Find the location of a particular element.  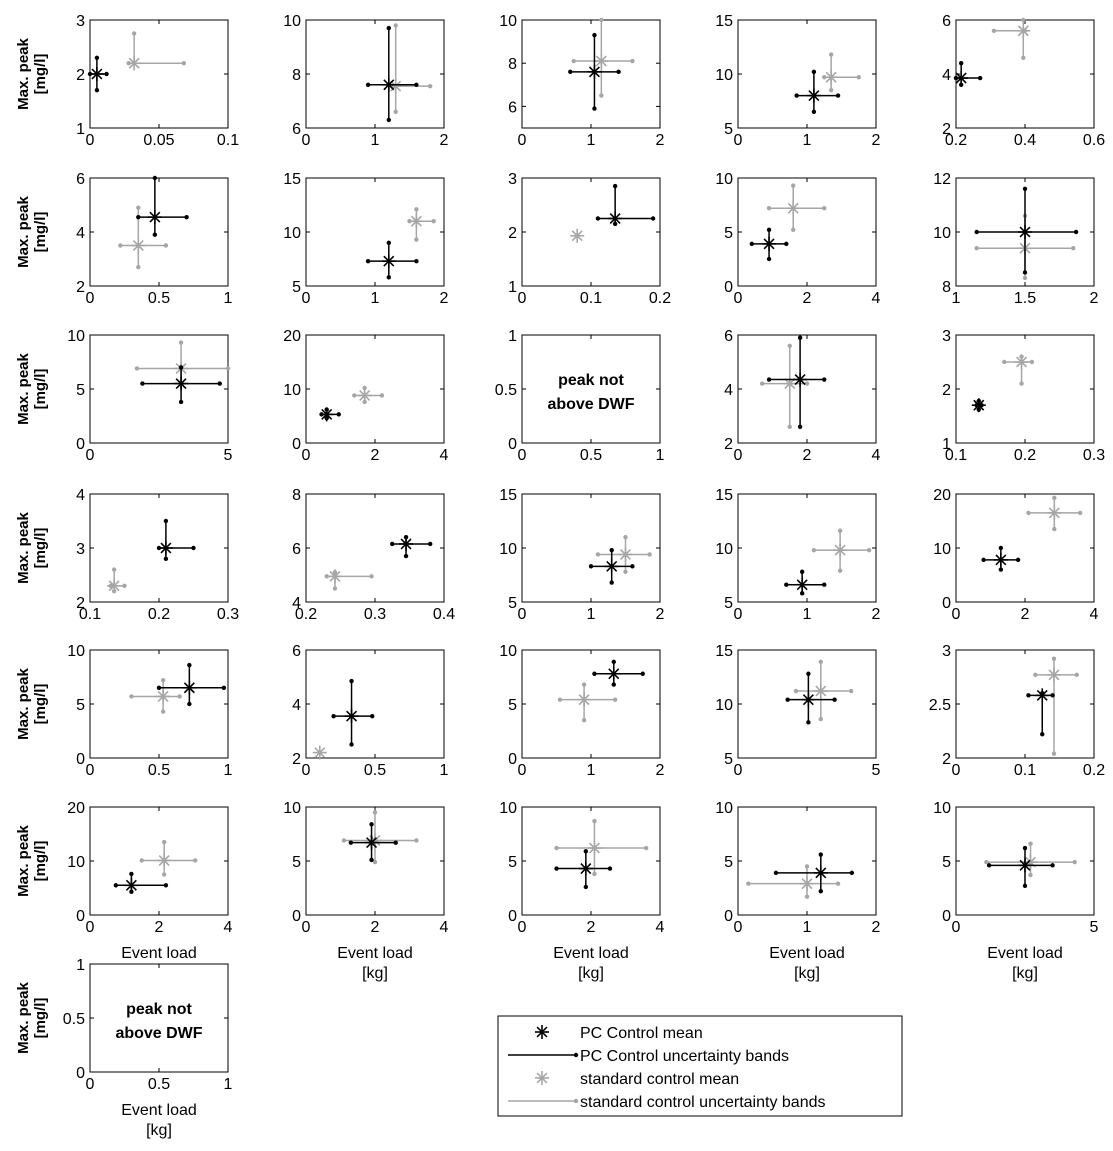

panel-30: 0 5 0 5 10 Event load [kg] is located at coordinates (1015, 891).